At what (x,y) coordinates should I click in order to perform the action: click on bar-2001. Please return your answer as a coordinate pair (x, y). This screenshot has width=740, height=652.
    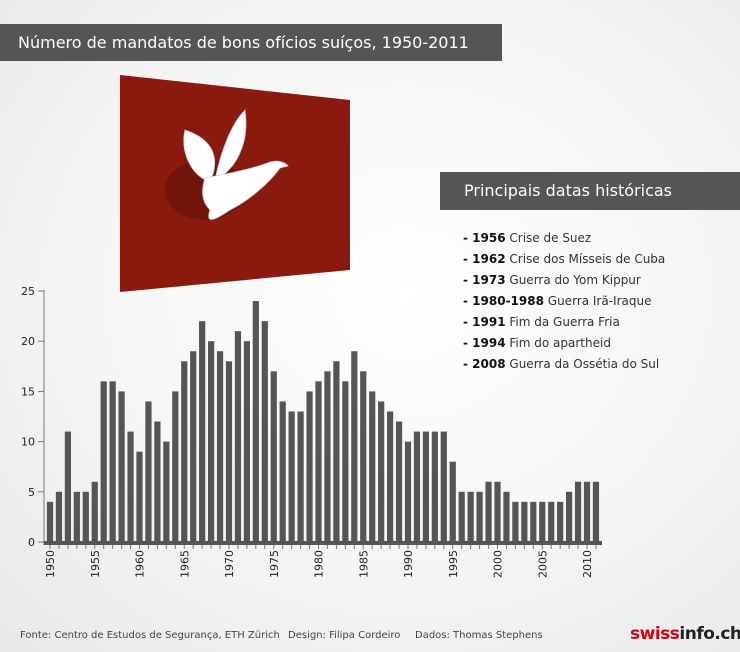
    Looking at the image, I should click on (506, 516).